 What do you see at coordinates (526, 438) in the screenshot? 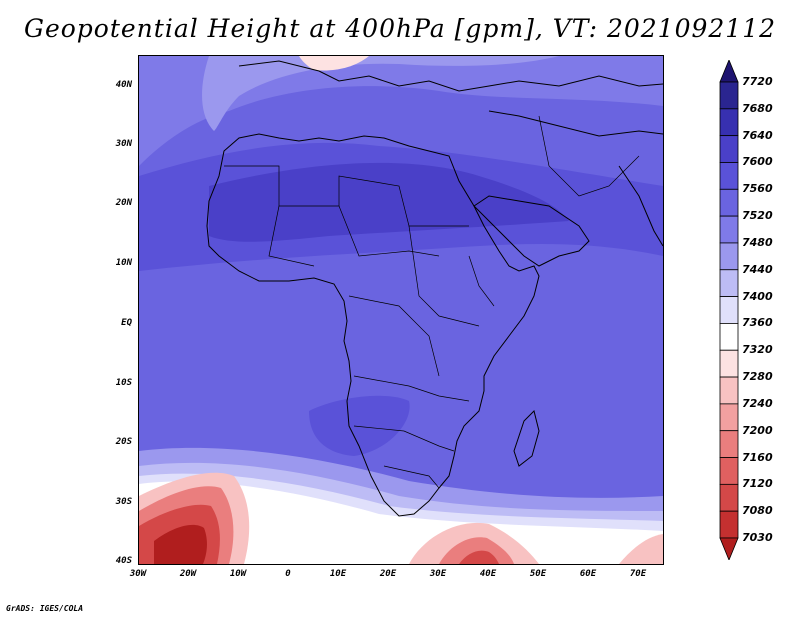
I see `madagascar-coast` at bounding box center [526, 438].